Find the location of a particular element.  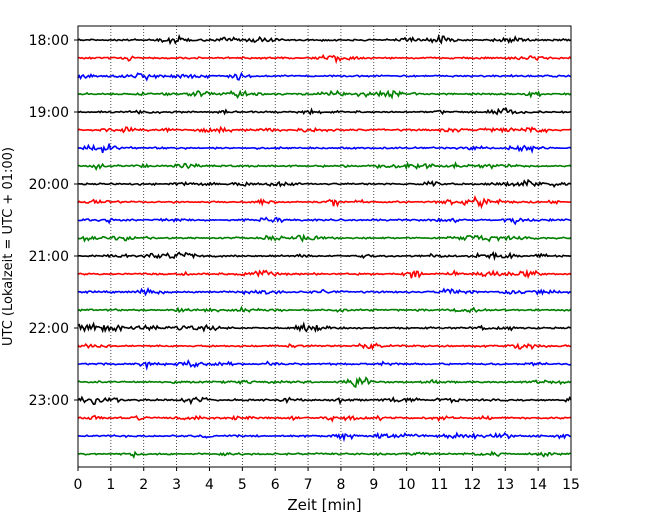

y-tick-label: 21:00 is located at coordinates (49, 257).